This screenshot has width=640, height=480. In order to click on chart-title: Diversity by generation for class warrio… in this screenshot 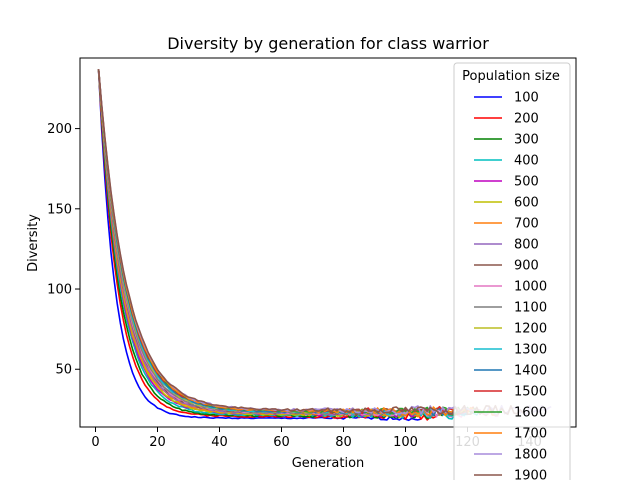, I will do `click(328, 43)`.